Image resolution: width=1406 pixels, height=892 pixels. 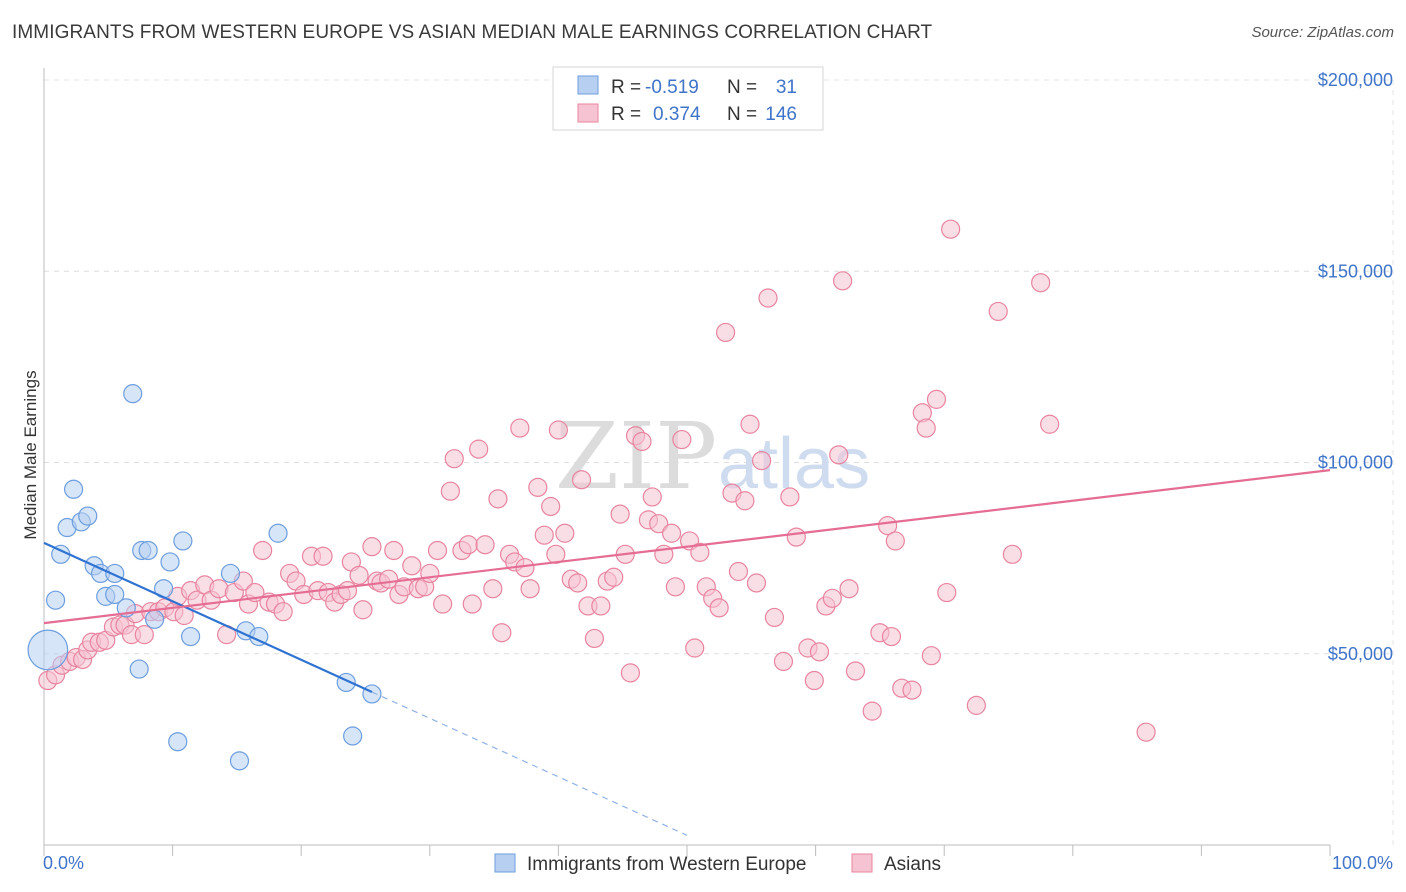 What do you see at coordinates (781, 114) in the screenshot?
I see `legend-n-value-2: 146` at bounding box center [781, 114].